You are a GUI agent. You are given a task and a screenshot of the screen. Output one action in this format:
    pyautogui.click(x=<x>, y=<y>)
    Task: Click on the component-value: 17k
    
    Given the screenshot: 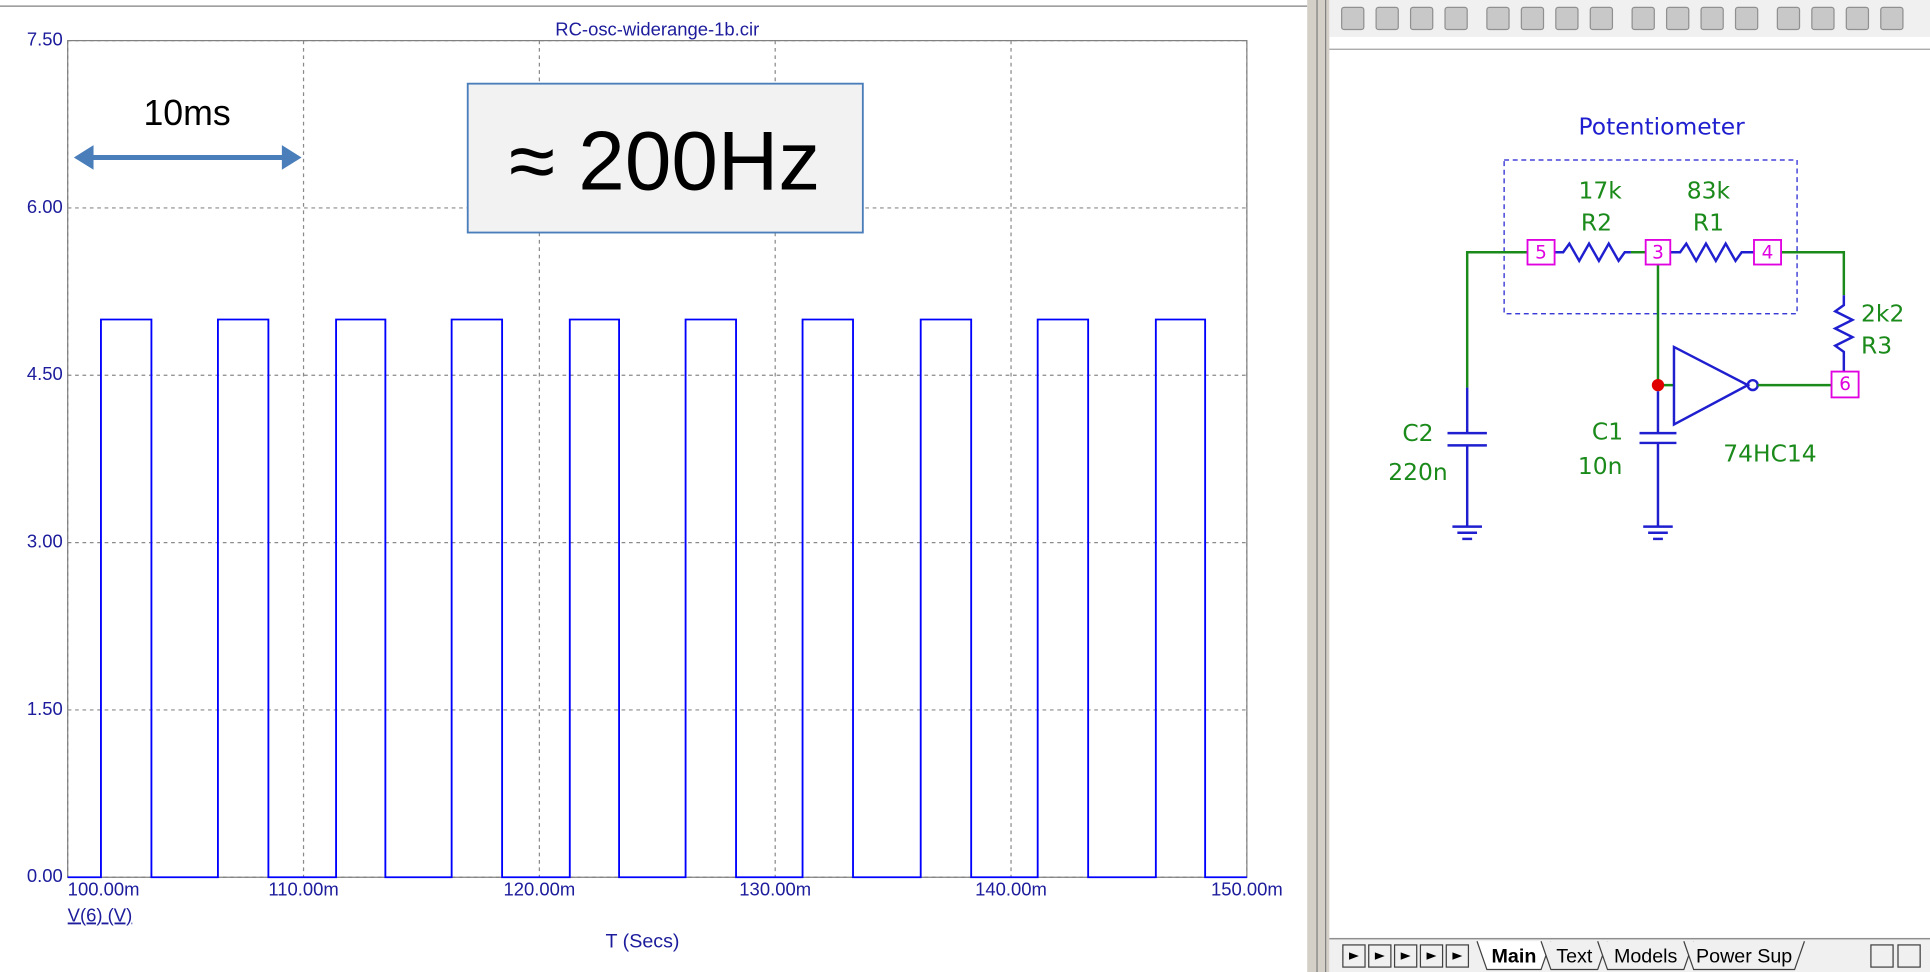 What is the action you would take?
    pyautogui.click(x=1600, y=190)
    